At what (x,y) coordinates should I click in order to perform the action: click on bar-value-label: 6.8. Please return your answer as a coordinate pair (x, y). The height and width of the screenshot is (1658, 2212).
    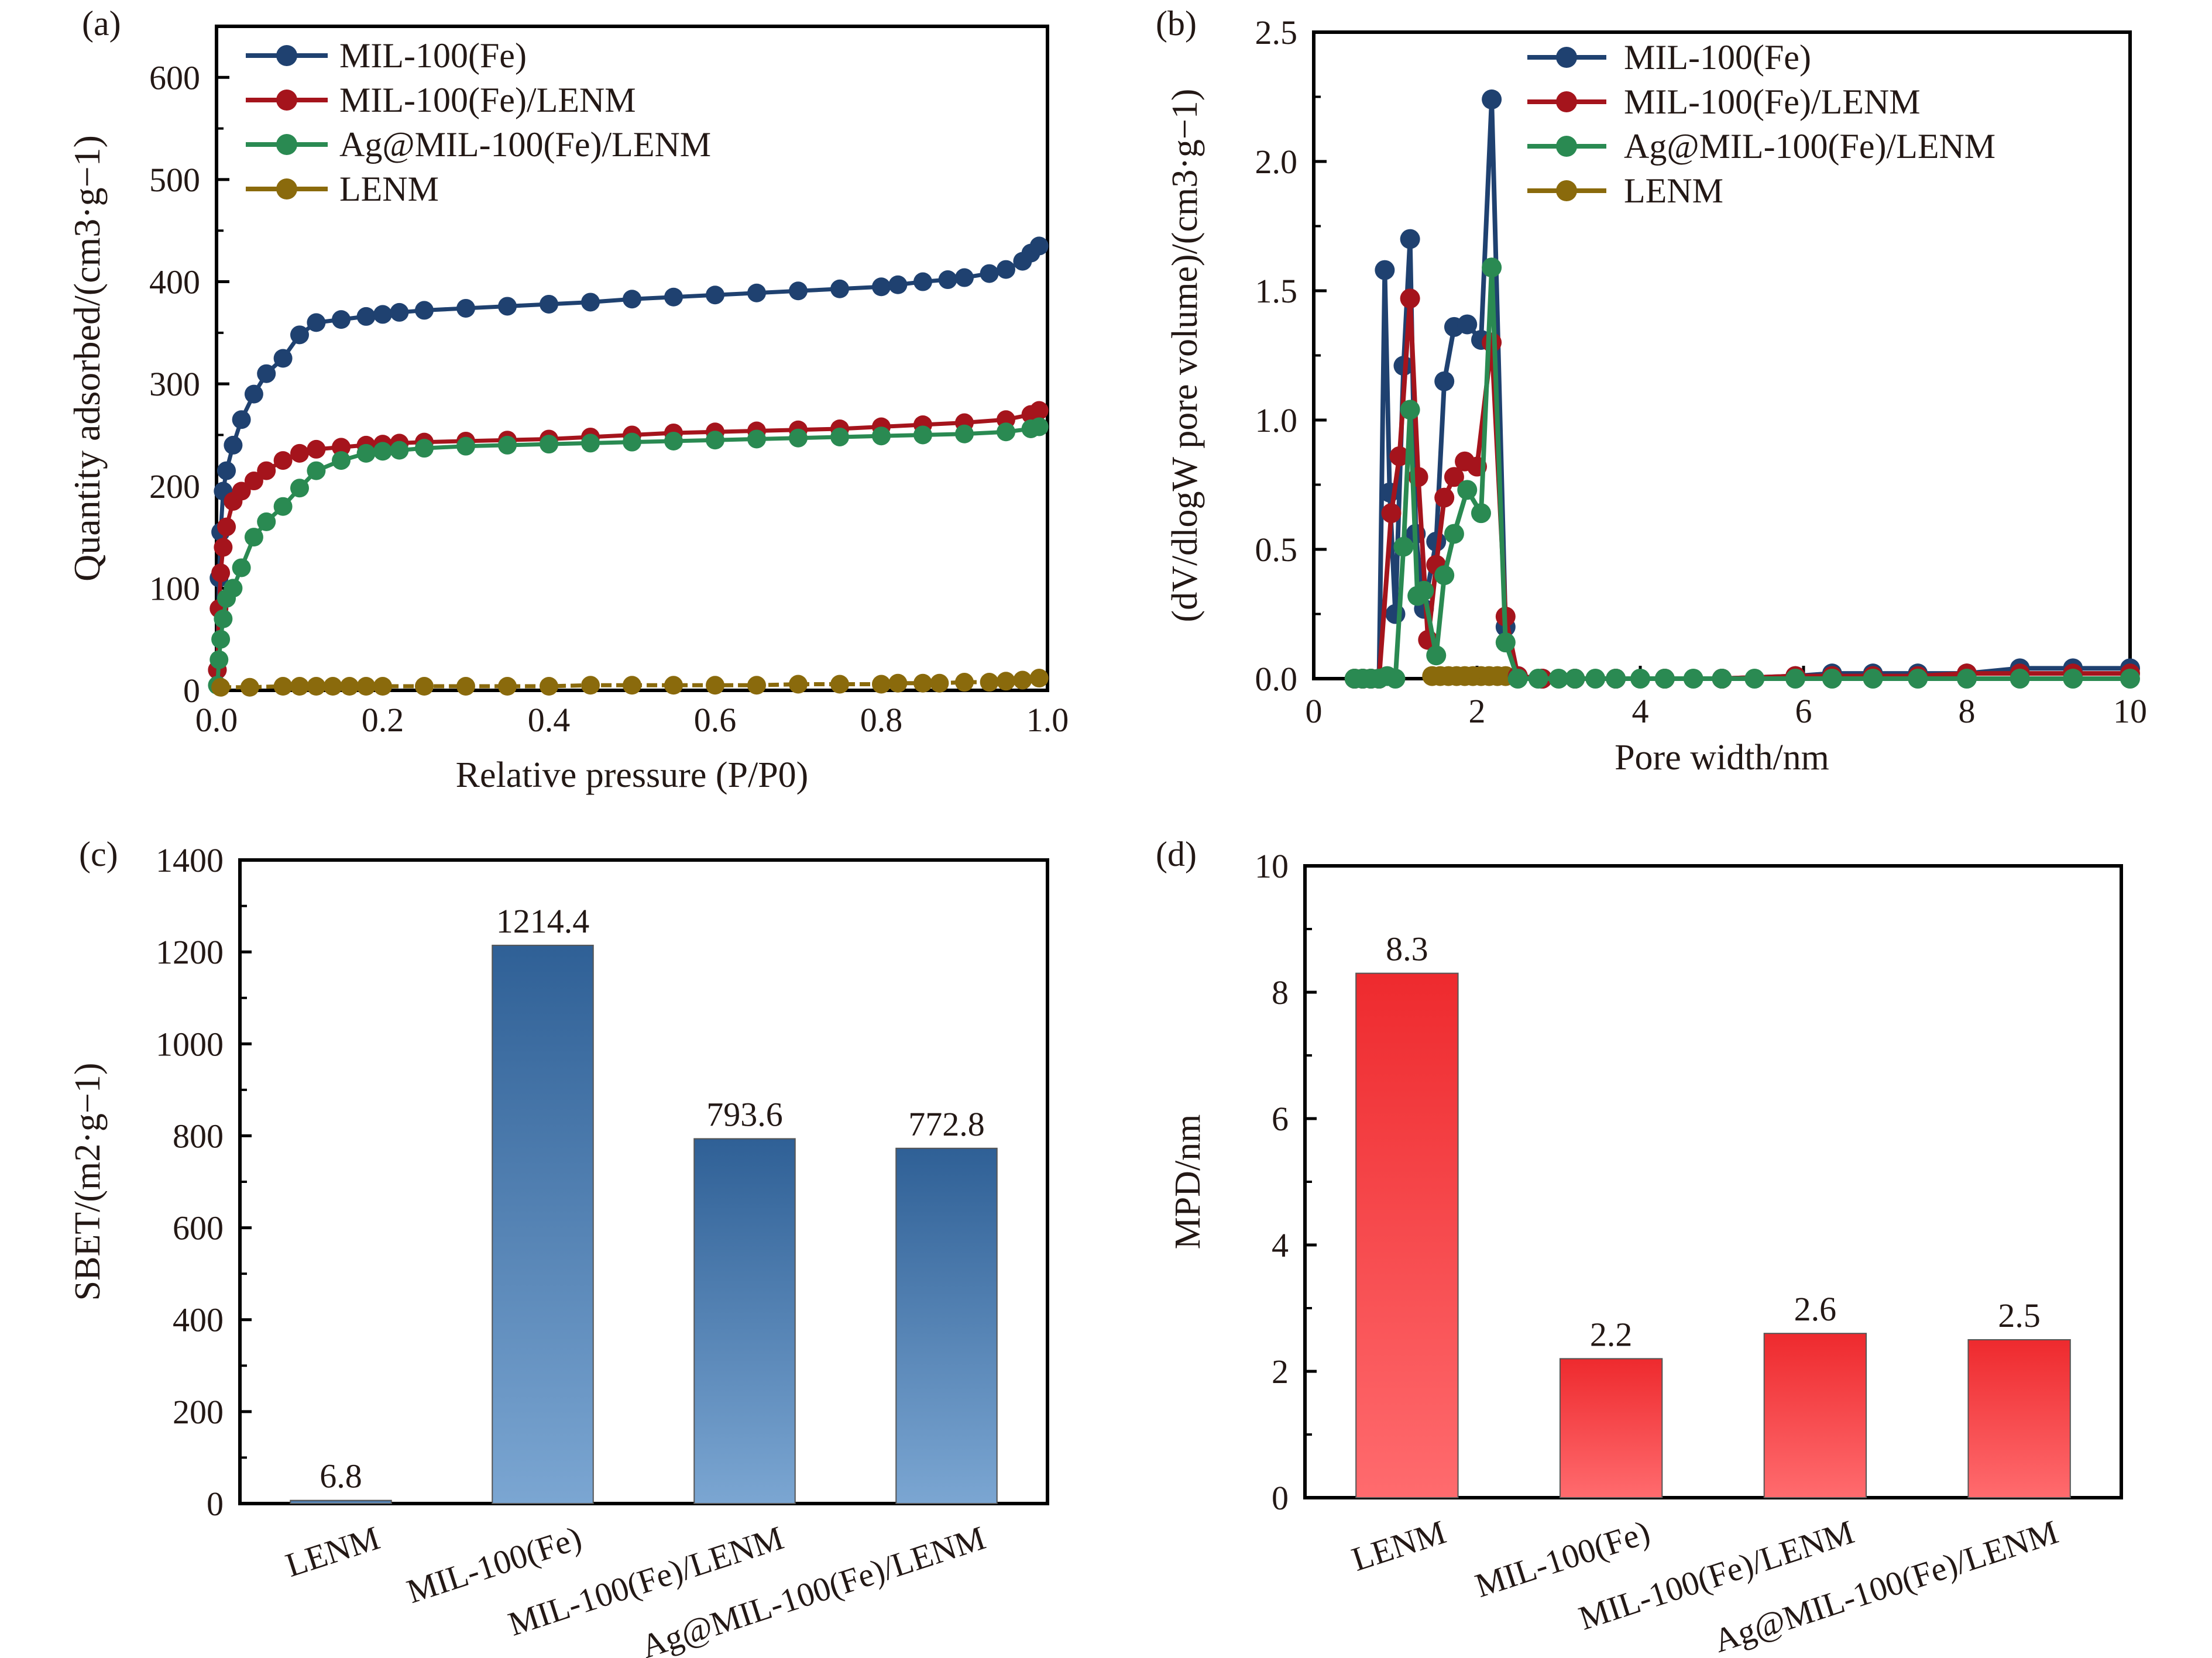
    Looking at the image, I should click on (341, 1476).